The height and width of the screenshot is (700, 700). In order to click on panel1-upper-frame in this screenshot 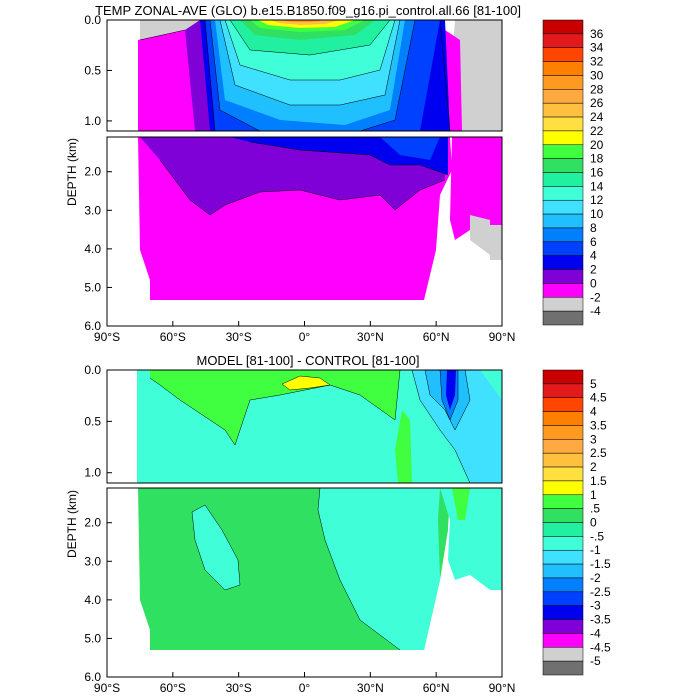, I will do `click(304, 75)`.